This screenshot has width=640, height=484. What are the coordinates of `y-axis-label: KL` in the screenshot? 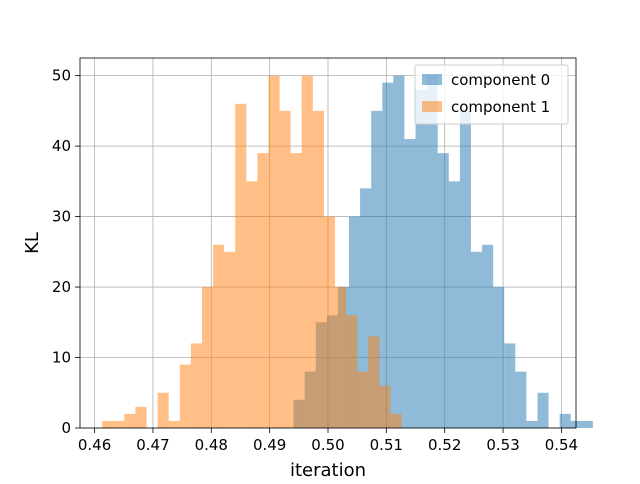 It's located at (32, 243).